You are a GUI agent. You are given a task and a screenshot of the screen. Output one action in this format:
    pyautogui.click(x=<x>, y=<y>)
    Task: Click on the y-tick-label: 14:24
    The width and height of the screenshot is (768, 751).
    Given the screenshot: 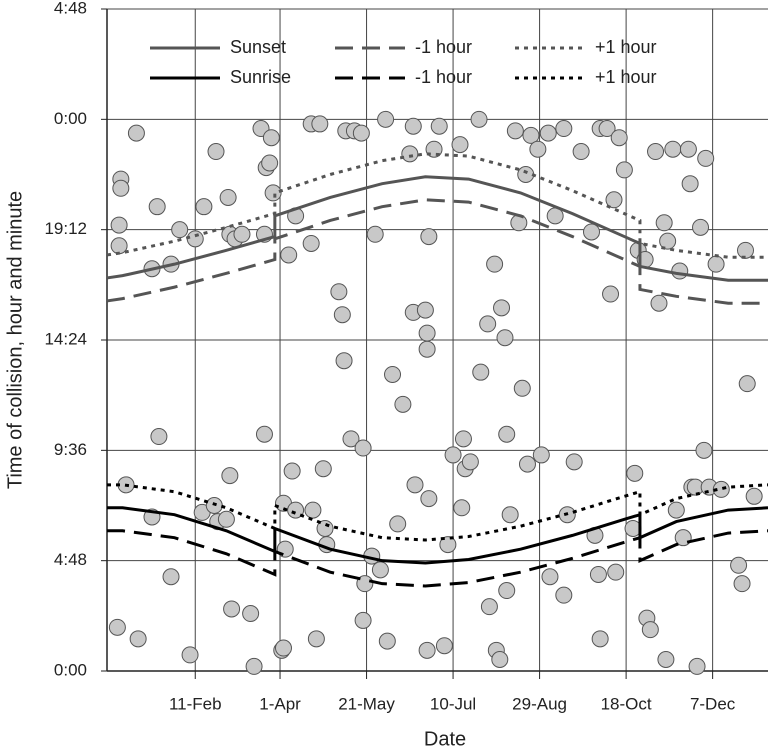 What is the action you would take?
    pyautogui.click(x=65, y=338)
    